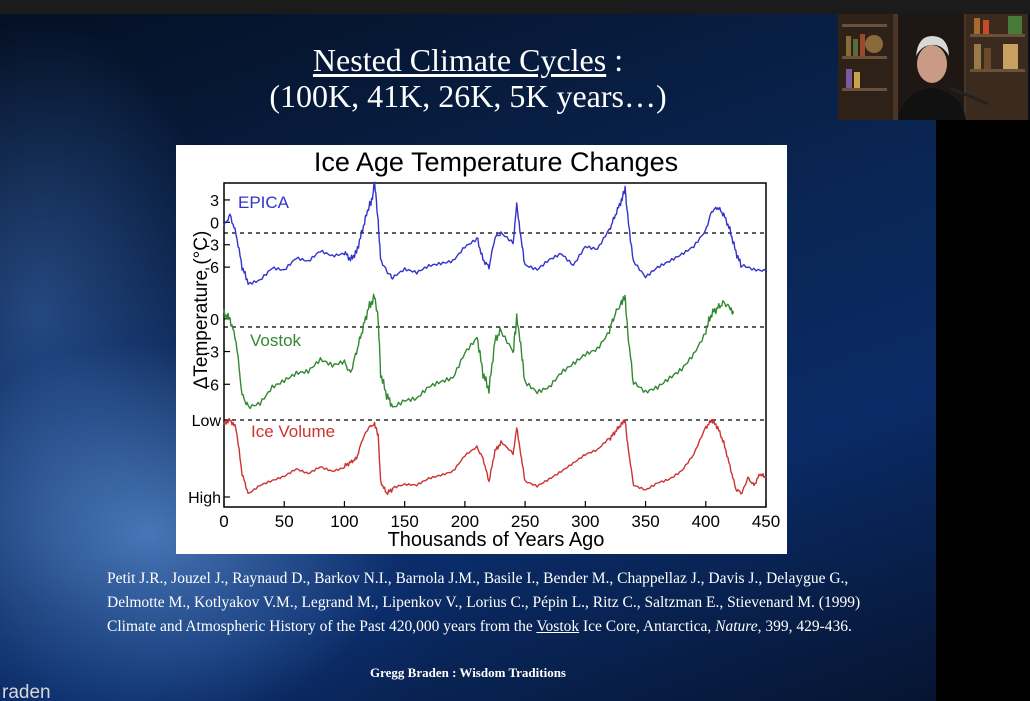 Image resolution: width=1030 pixels, height=701 pixels. Describe the element at coordinates (515, 7) in the screenshot. I see `window-top-bar` at that location.